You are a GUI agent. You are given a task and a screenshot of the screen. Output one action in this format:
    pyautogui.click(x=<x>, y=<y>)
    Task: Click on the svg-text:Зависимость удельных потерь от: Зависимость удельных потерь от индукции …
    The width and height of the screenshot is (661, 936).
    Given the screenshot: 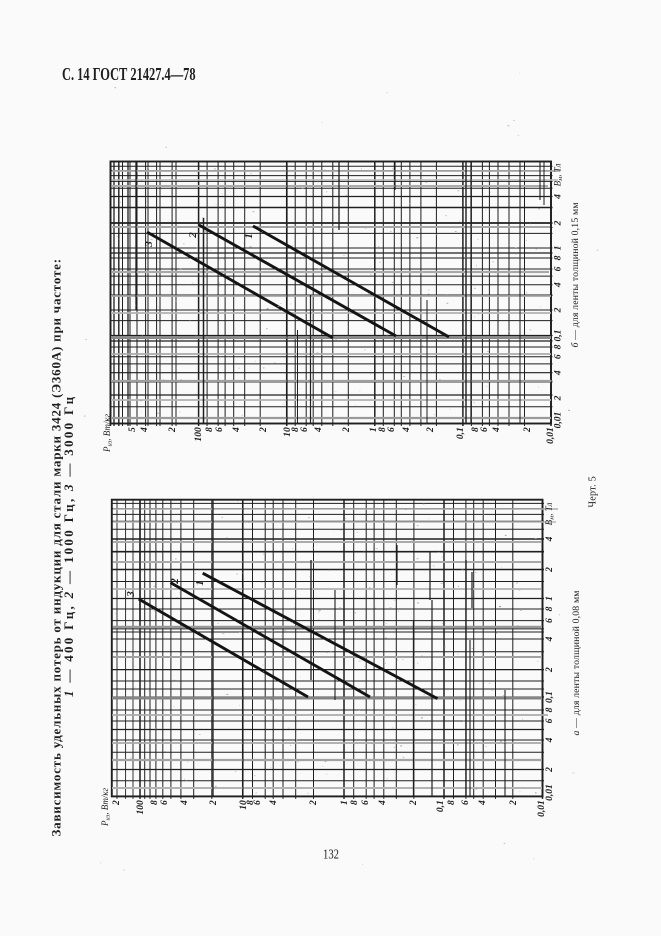 What is the action you would take?
    pyautogui.click(x=56, y=547)
    